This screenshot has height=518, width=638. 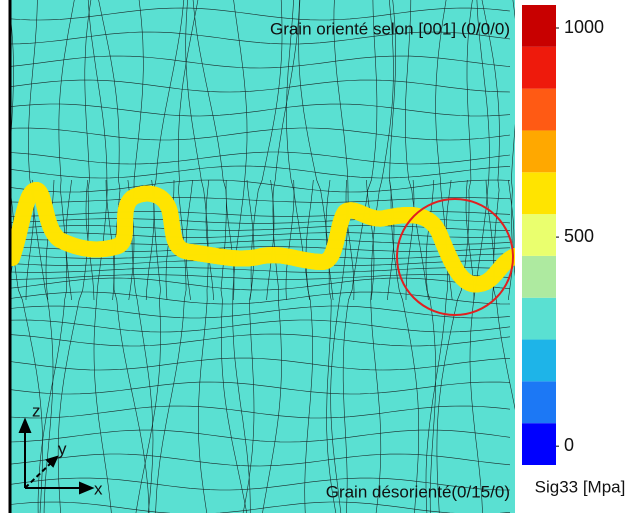 What do you see at coordinates (584, 27) in the screenshot?
I see `colorbar-tick-label: 1000` at bounding box center [584, 27].